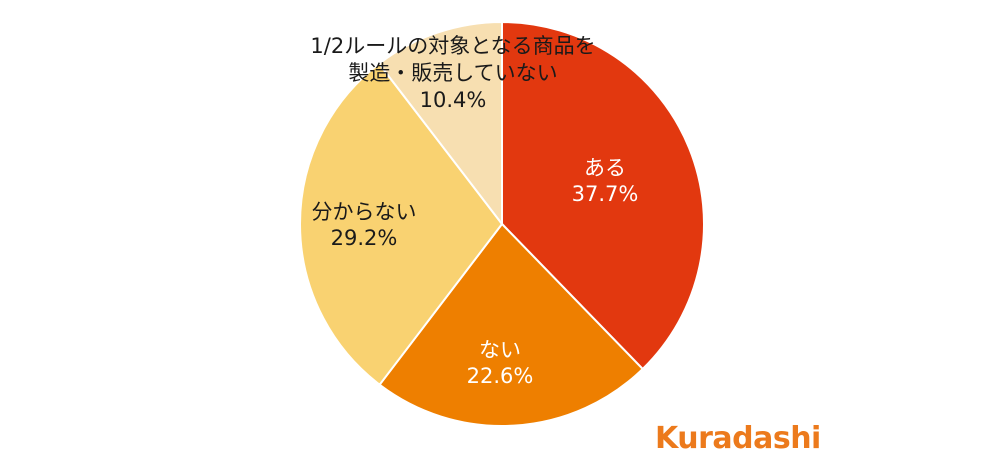 This screenshot has height=450, width=1004. I want to click on slice-1-label: ある, so click(605, 168).